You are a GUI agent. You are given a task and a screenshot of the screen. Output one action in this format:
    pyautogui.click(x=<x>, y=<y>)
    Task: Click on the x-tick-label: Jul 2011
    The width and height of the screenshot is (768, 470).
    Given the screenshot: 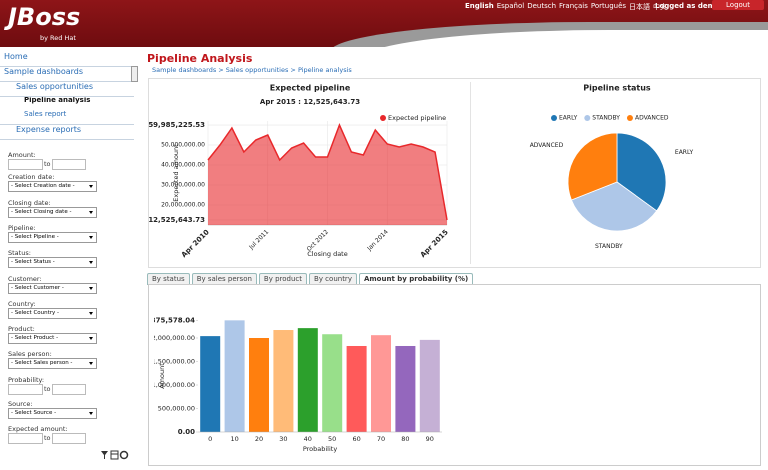 What is the action you would take?
    pyautogui.click(x=258, y=239)
    